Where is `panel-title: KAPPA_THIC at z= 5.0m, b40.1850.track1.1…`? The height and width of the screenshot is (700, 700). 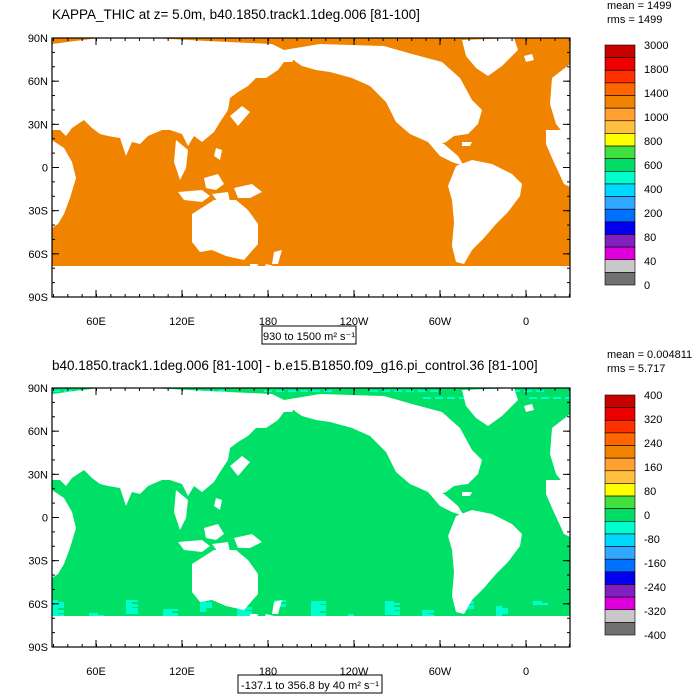 panel-title: KAPPA_THIC at z= 5.0m, b40.1850.track1.1… is located at coordinates (236, 14).